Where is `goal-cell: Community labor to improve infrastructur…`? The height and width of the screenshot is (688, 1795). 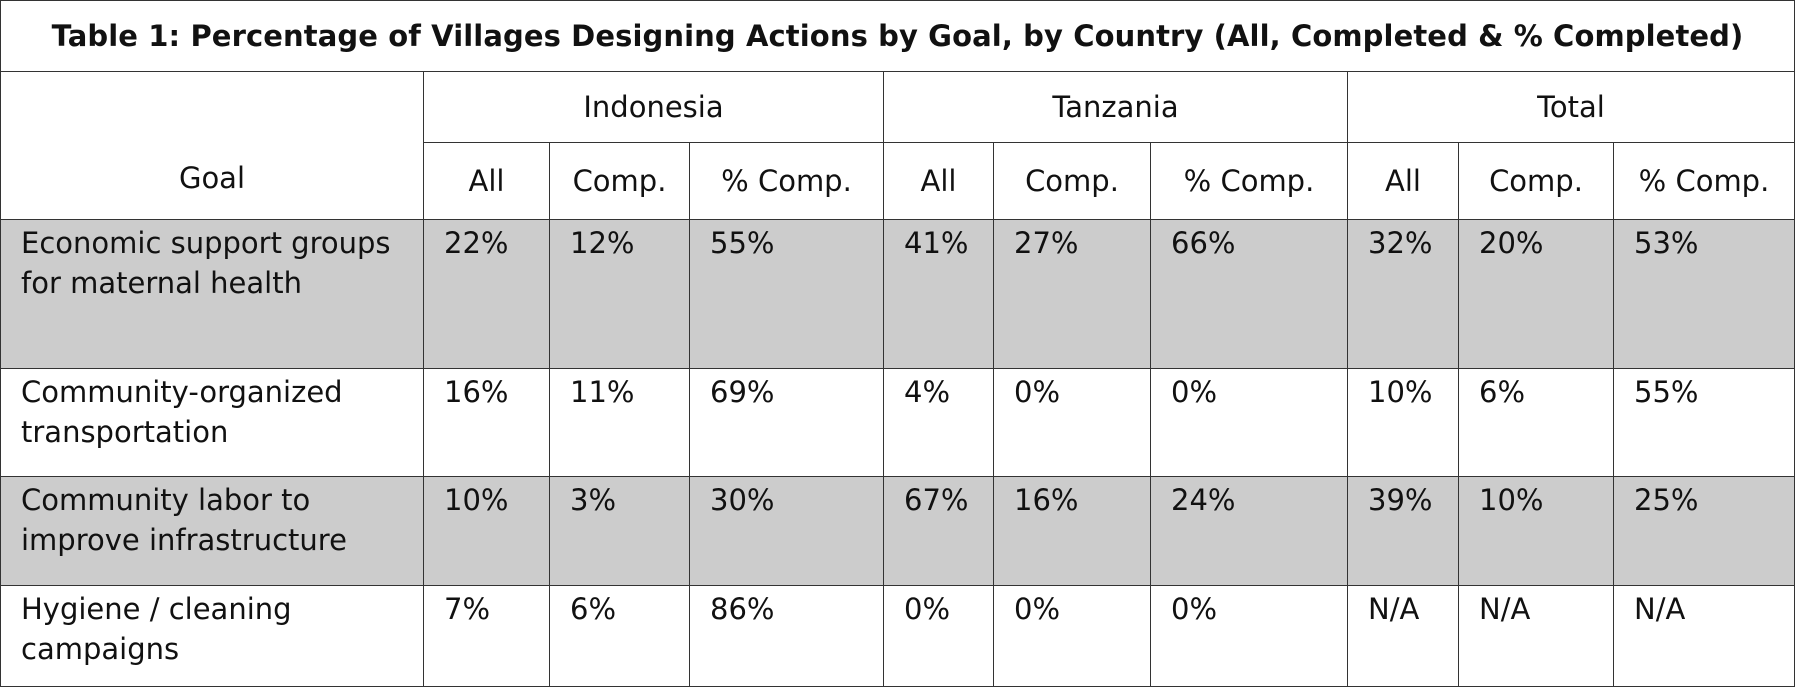
goal-cell: Community labor to improve infrastructur… is located at coordinates (212, 531).